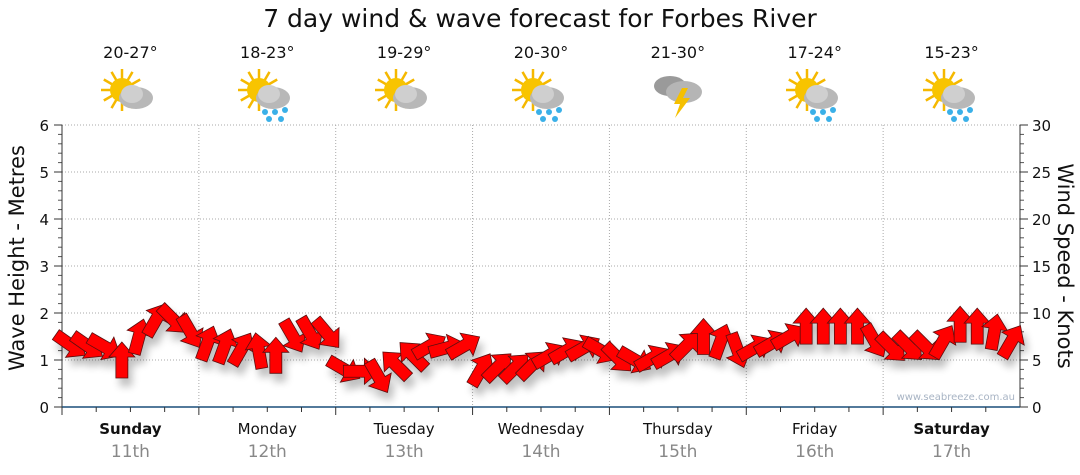  I want to click on day-label: Tuesday, so click(404, 429).